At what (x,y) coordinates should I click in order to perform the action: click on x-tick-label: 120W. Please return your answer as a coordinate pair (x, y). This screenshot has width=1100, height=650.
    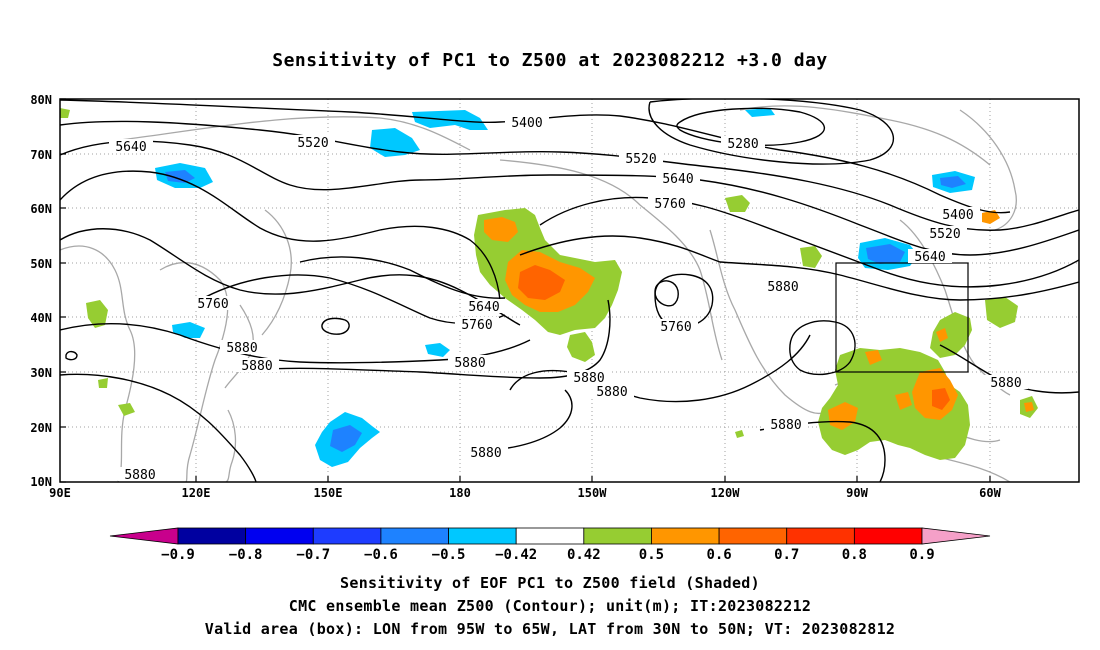
    Looking at the image, I should click on (726, 493).